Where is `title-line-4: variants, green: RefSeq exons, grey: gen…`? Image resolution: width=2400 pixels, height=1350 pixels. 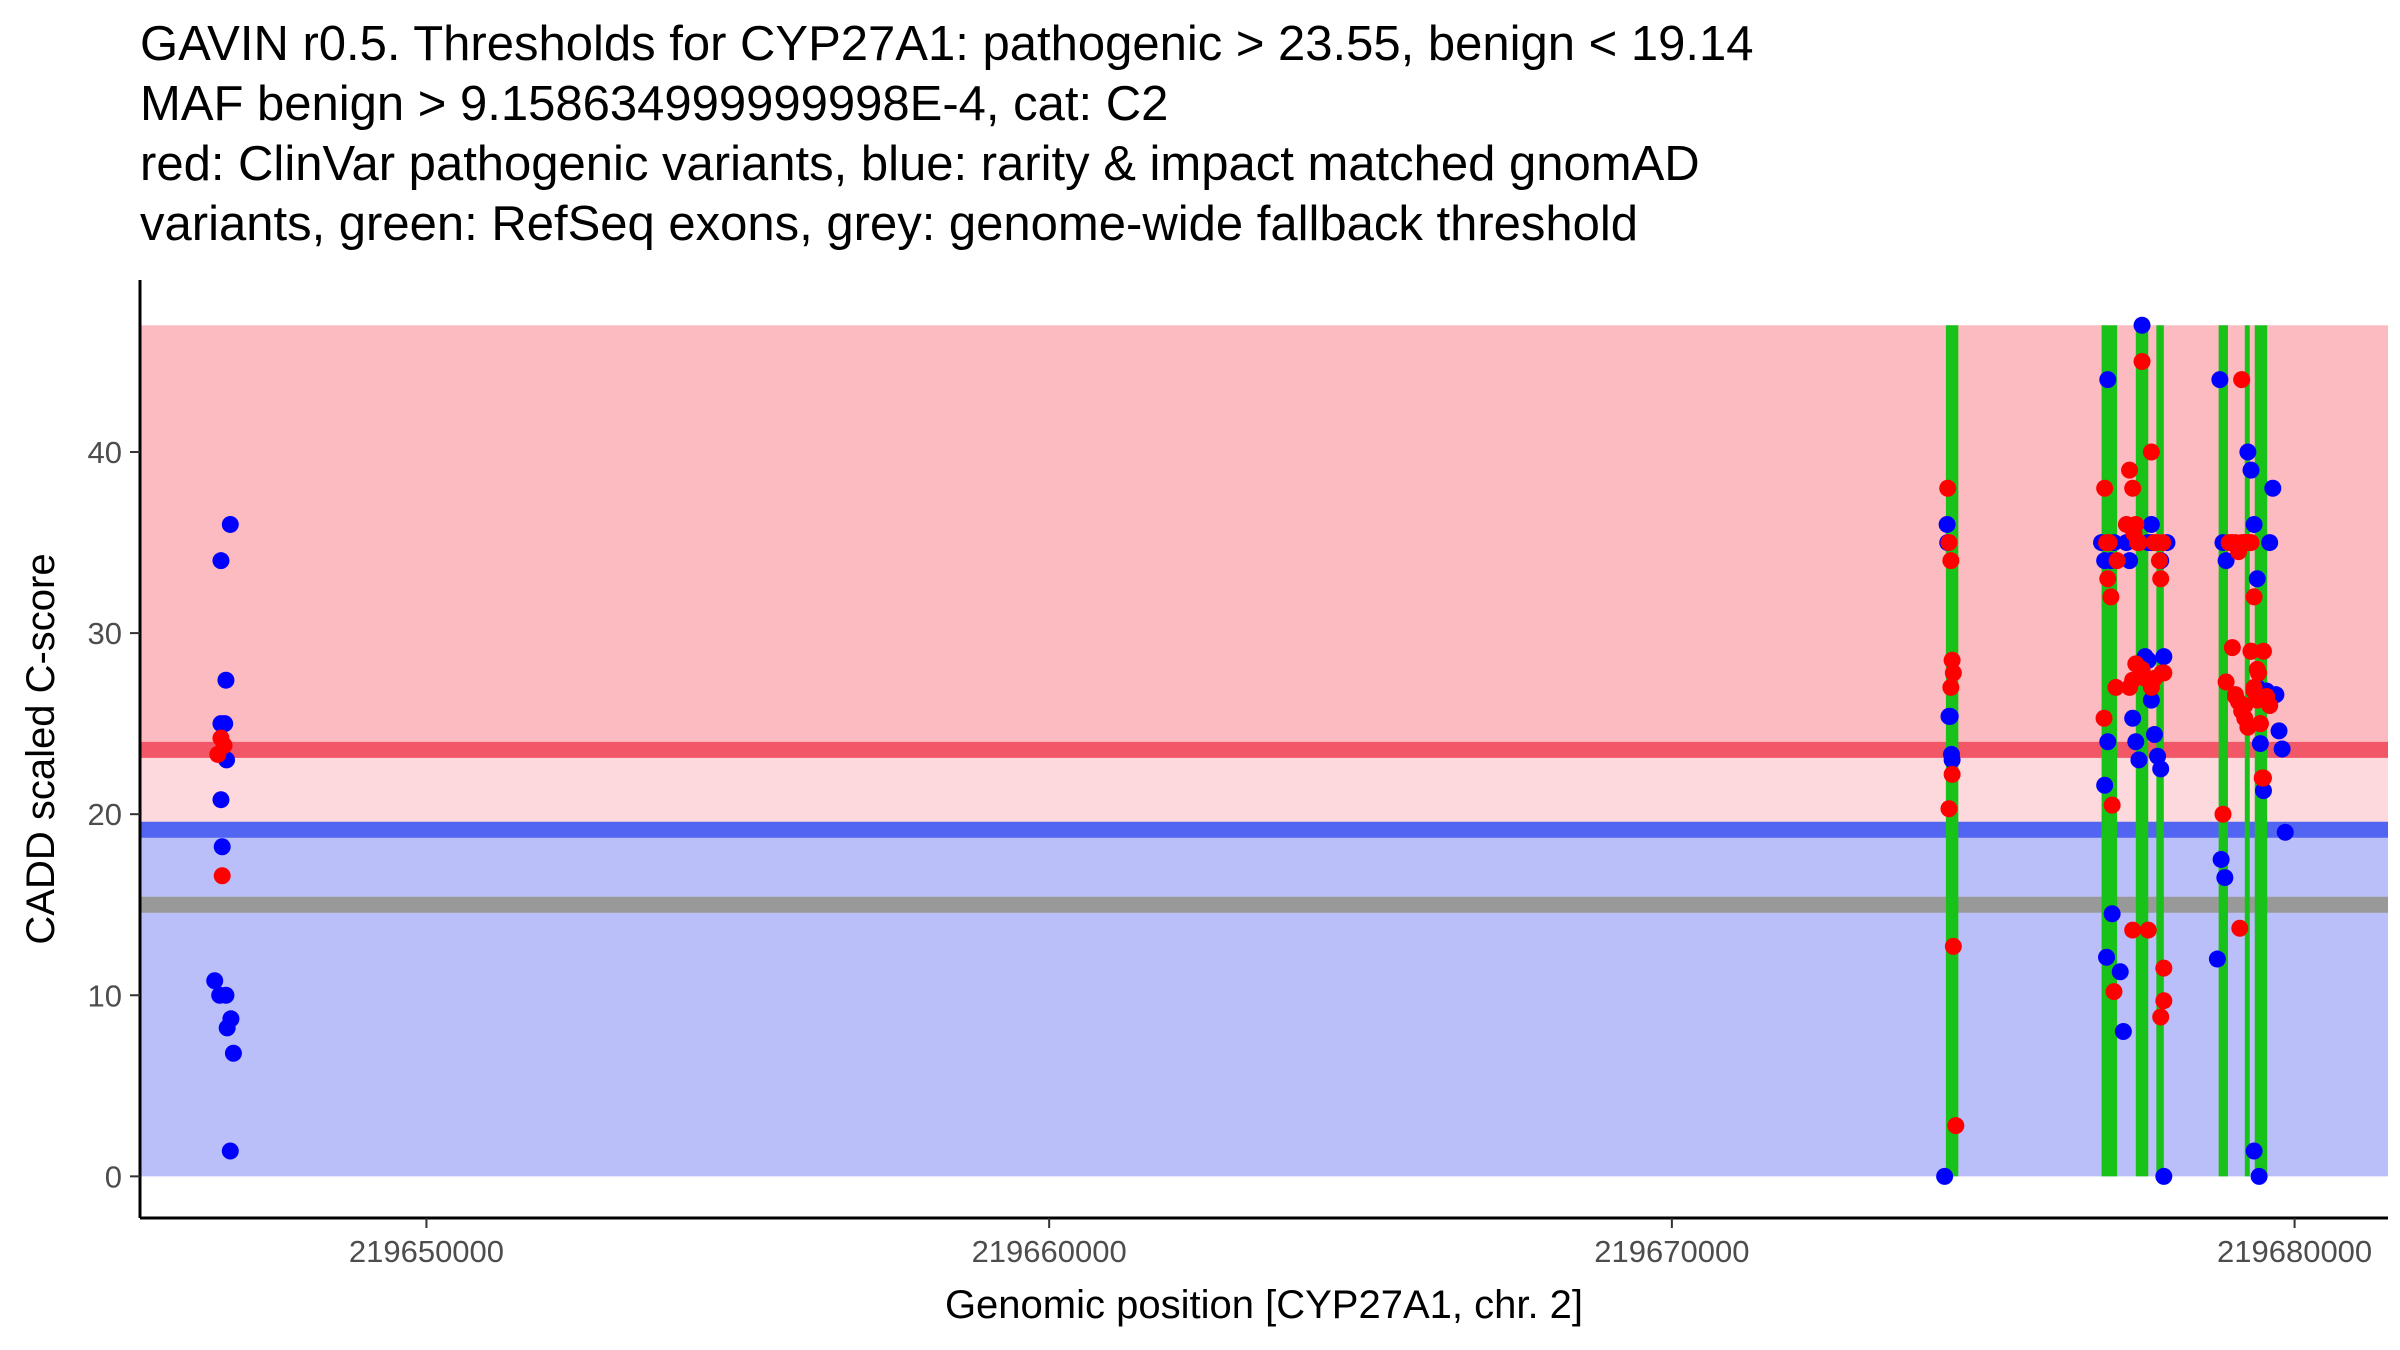 title-line-4: variants, green: RefSeq exons, grey: gen… is located at coordinates (889, 224).